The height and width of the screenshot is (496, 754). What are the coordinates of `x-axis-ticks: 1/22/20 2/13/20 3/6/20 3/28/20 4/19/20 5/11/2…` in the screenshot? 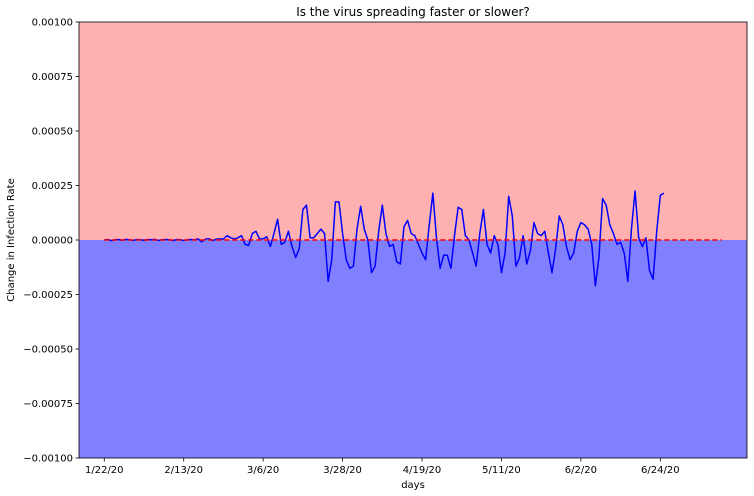 It's located at (382, 467).